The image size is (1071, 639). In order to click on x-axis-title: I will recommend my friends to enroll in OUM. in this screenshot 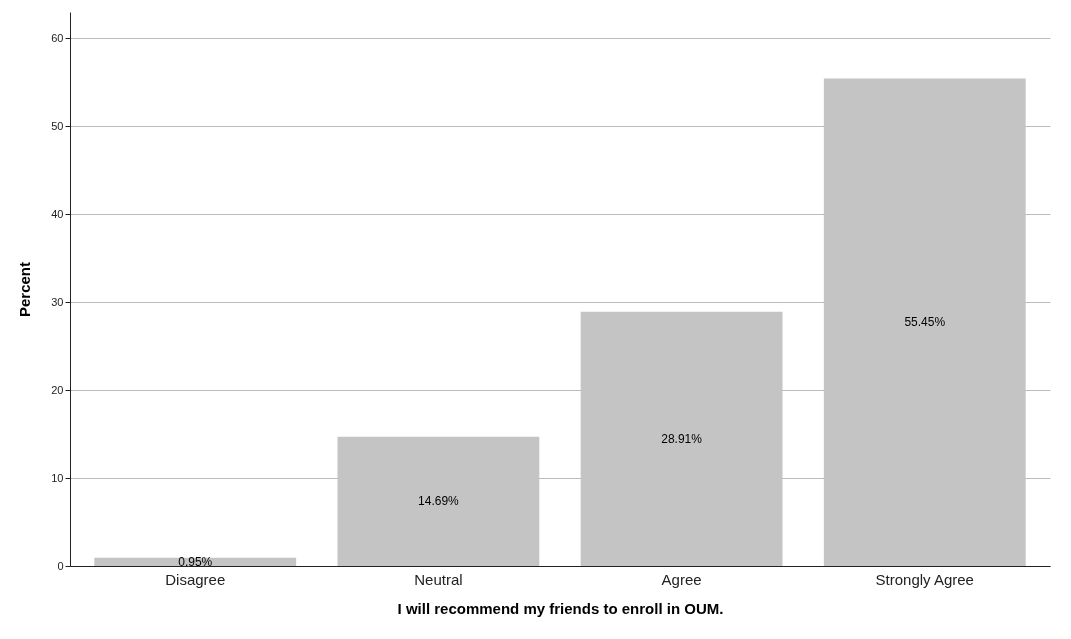, I will do `click(560, 608)`.